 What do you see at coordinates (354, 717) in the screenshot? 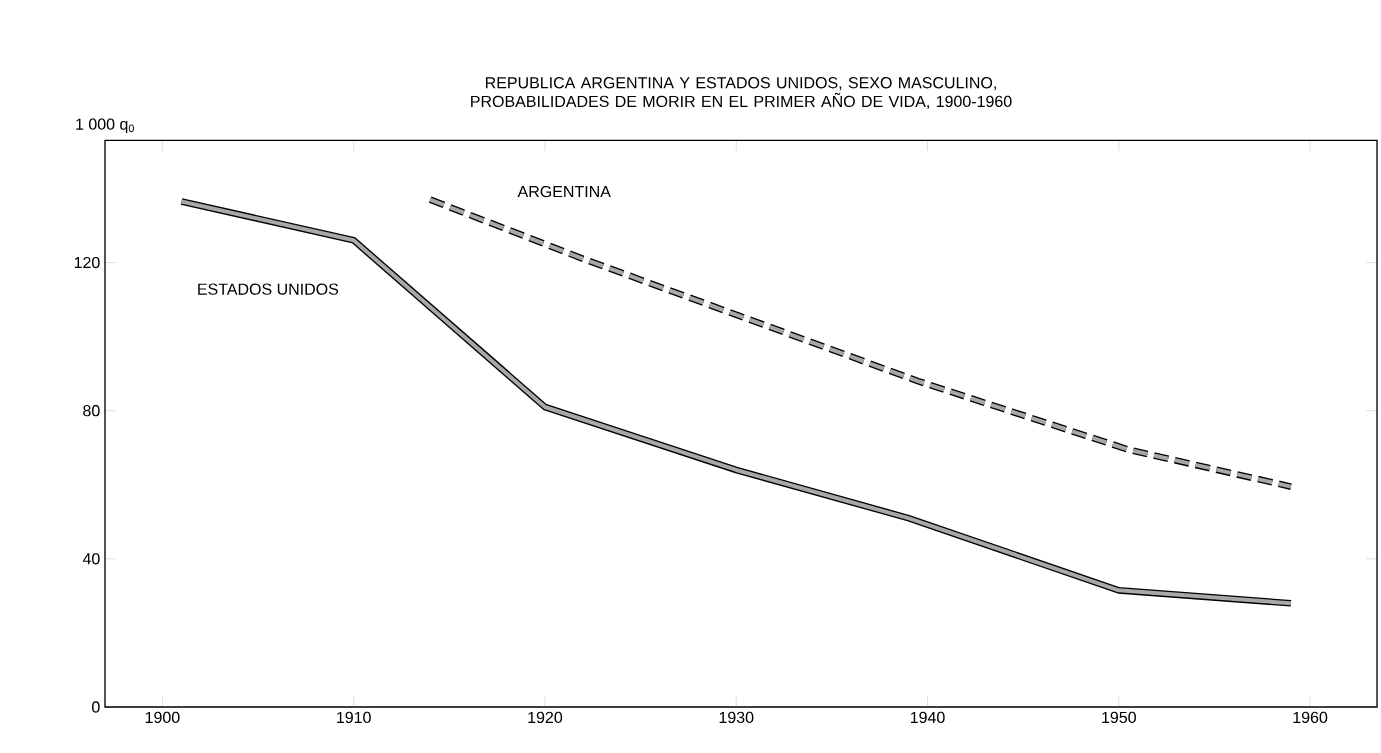
I see `x-tick-label: 1910` at bounding box center [354, 717].